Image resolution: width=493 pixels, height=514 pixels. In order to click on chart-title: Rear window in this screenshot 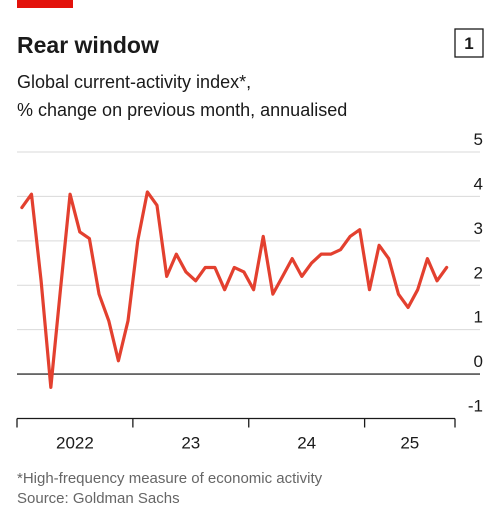, I will do `click(88, 45)`.